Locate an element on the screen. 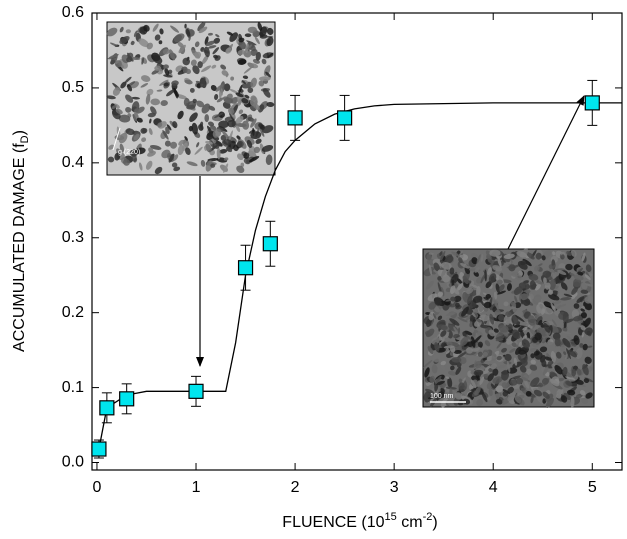 Image resolution: width=627 pixels, height=539 pixels. y-tick-label: 0.3 is located at coordinates (73, 237).